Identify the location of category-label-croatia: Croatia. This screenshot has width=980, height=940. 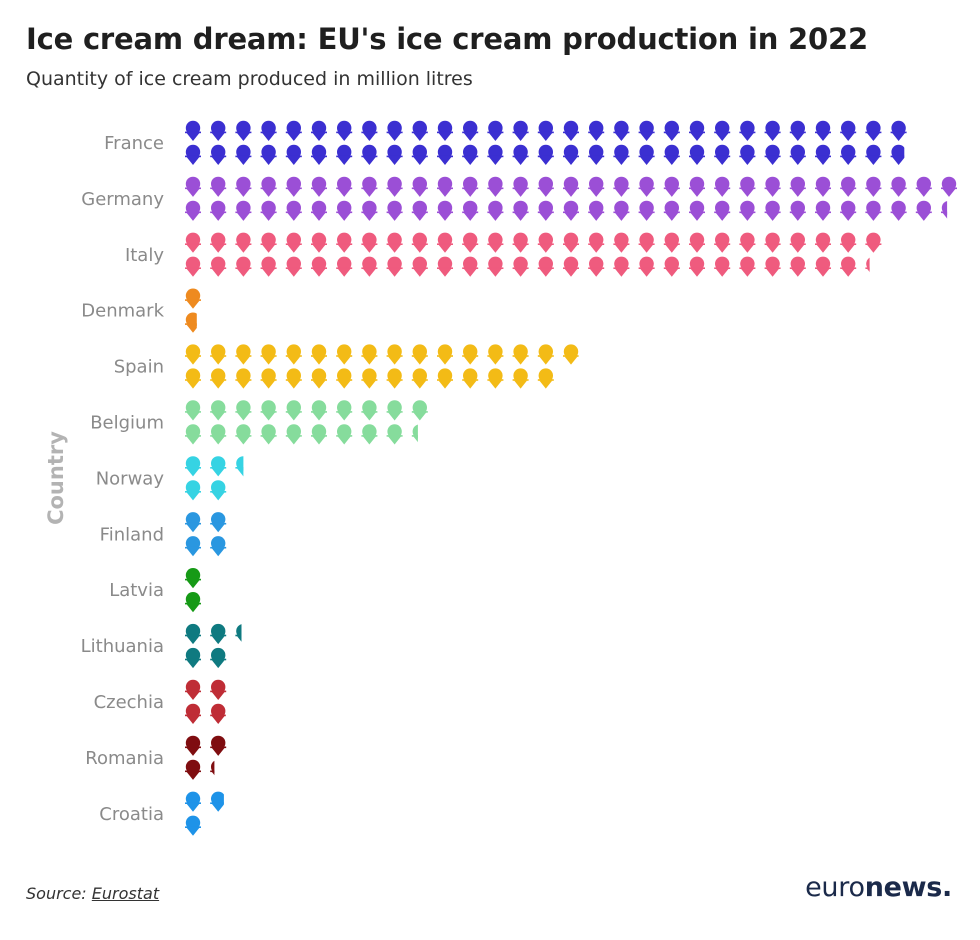
(131, 814).